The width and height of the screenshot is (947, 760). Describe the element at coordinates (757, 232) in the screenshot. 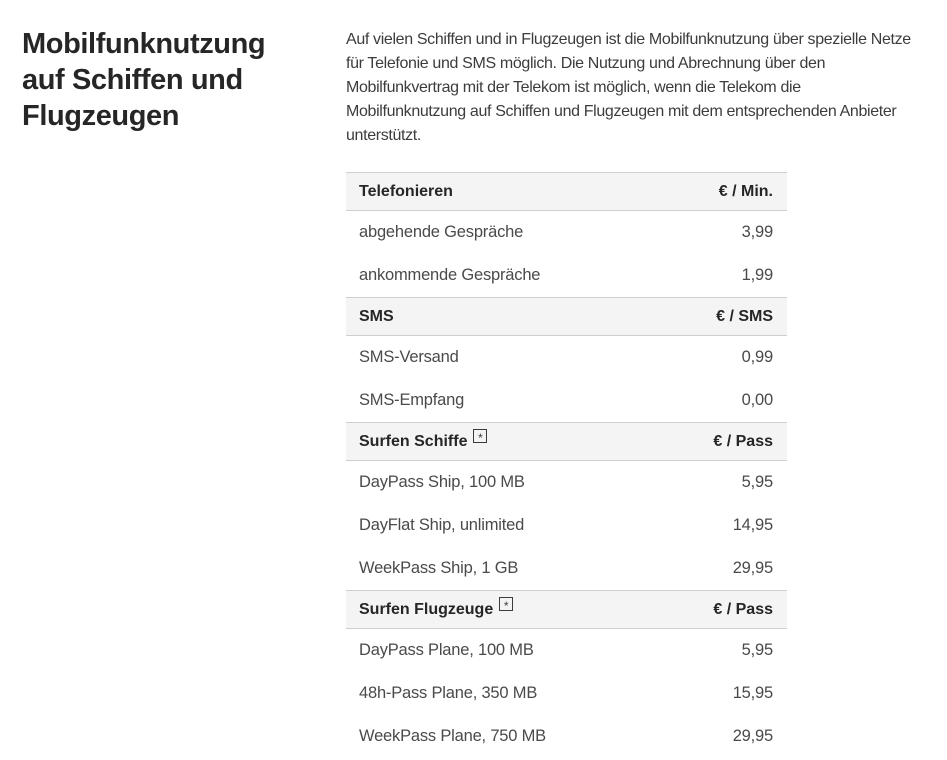

I see `row-price: 3,99` at that location.